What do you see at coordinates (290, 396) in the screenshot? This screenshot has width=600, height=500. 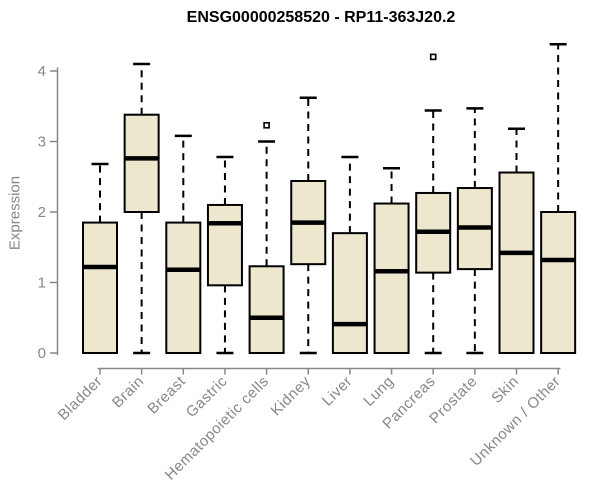 I see `x-category-label-kidney: Kidney` at bounding box center [290, 396].